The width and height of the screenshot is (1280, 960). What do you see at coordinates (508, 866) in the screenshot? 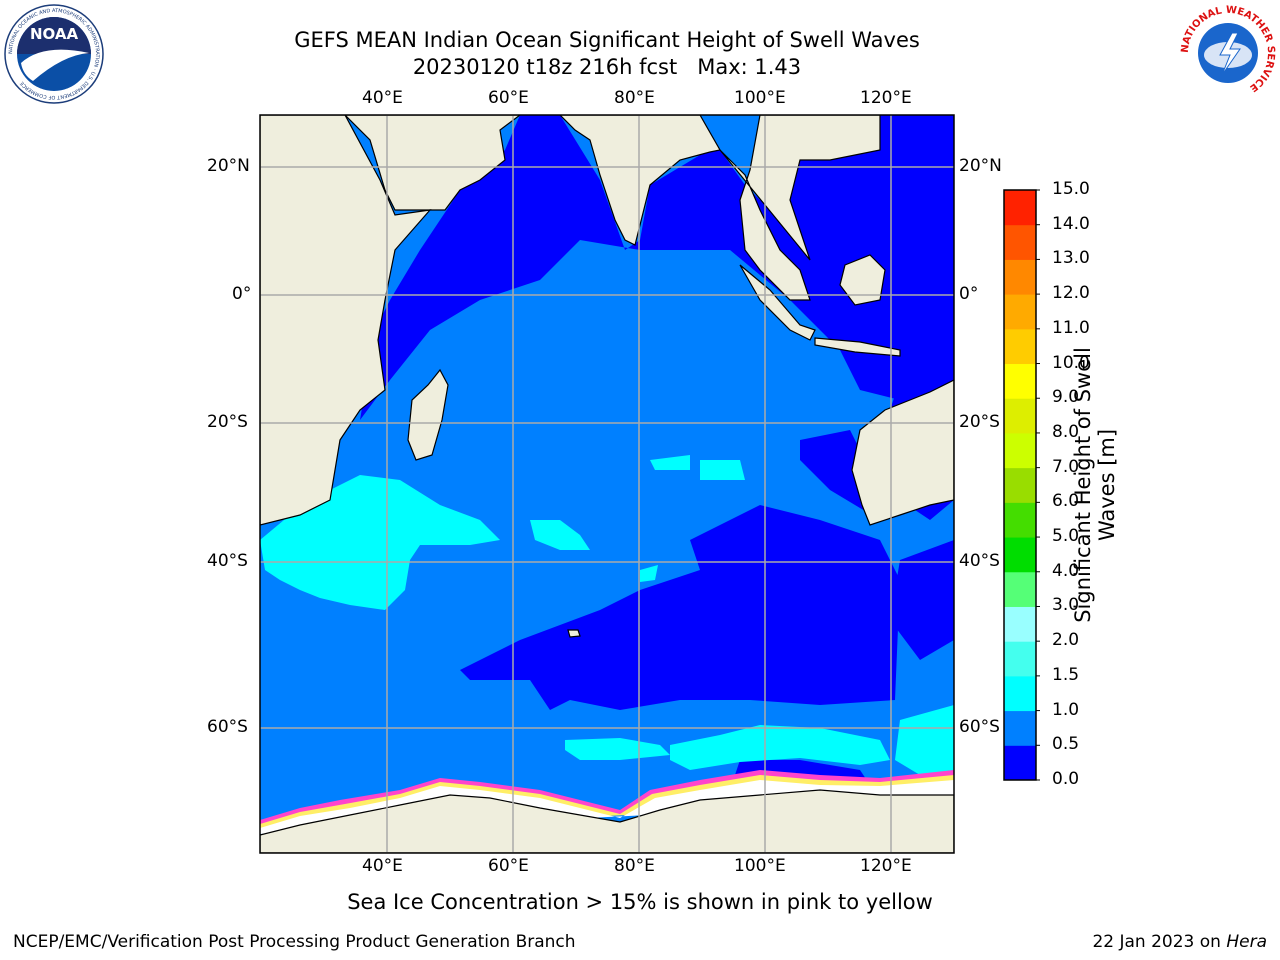
I see `lon-label-bottom: 60°E` at bounding box center [508, 866].